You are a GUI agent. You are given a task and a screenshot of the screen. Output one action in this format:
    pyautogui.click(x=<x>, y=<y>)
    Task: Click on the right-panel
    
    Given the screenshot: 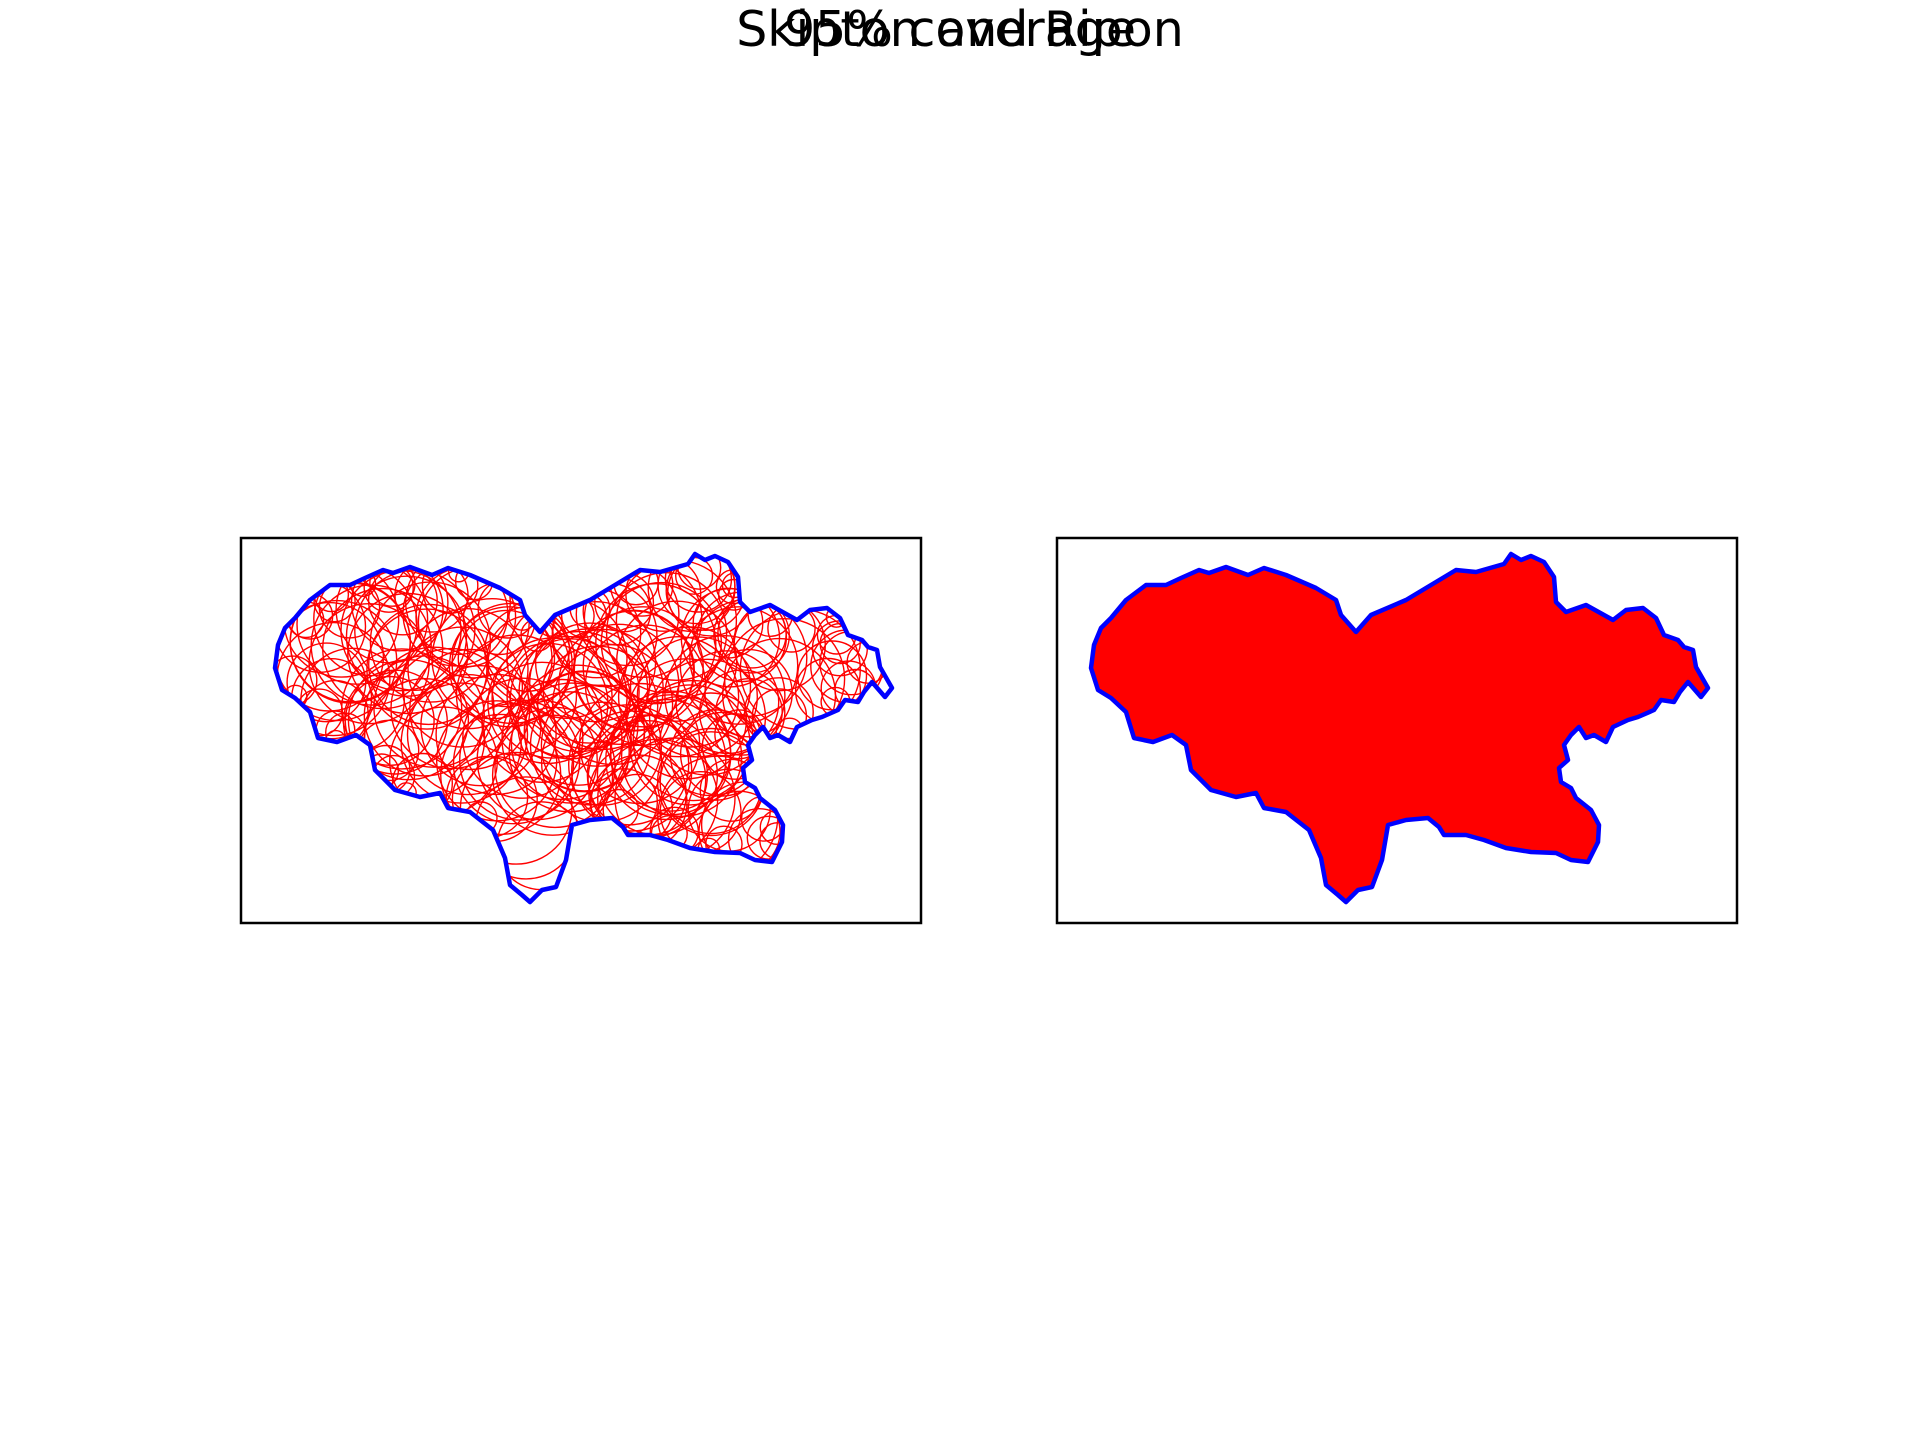 What is the action you would take?
    pyautogui.click(x=1397, y=730)
    